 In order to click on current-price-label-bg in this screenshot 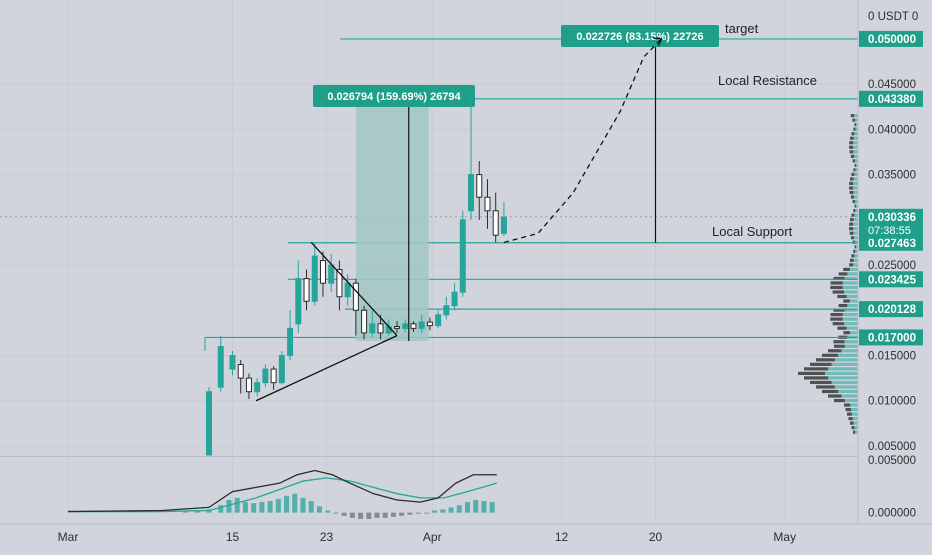, I will do `click(891, 223)`.